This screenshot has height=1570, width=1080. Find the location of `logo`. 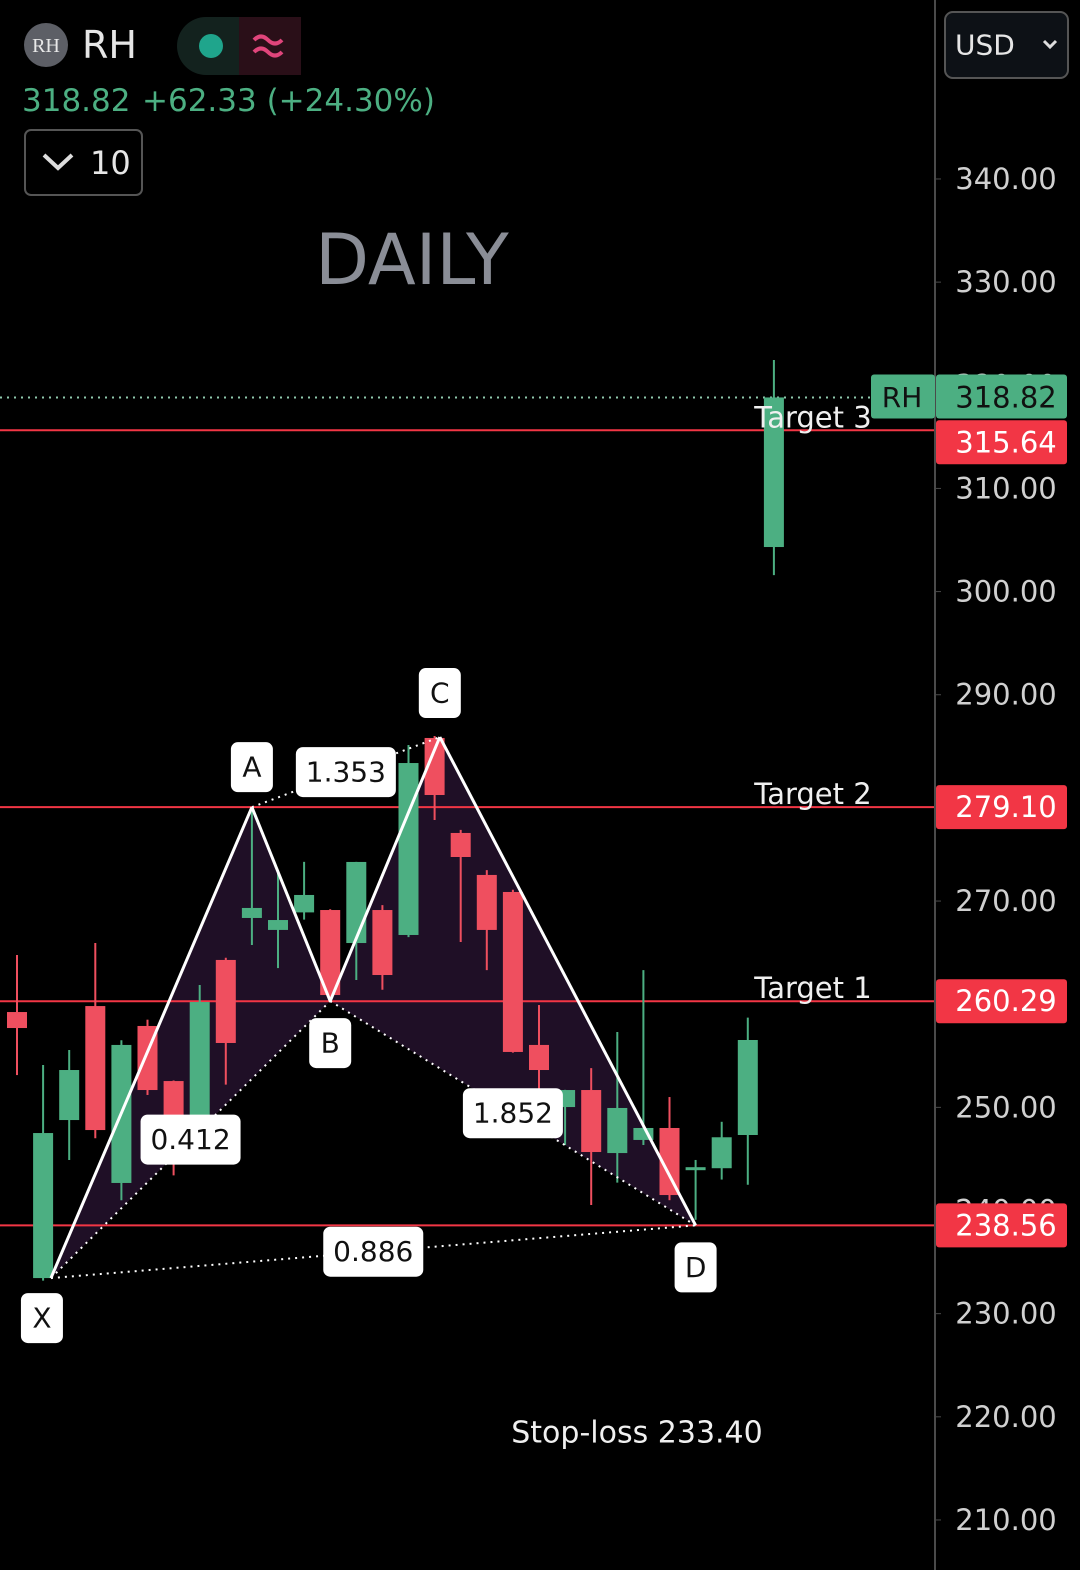

logo is located at coordinates (46, 45).